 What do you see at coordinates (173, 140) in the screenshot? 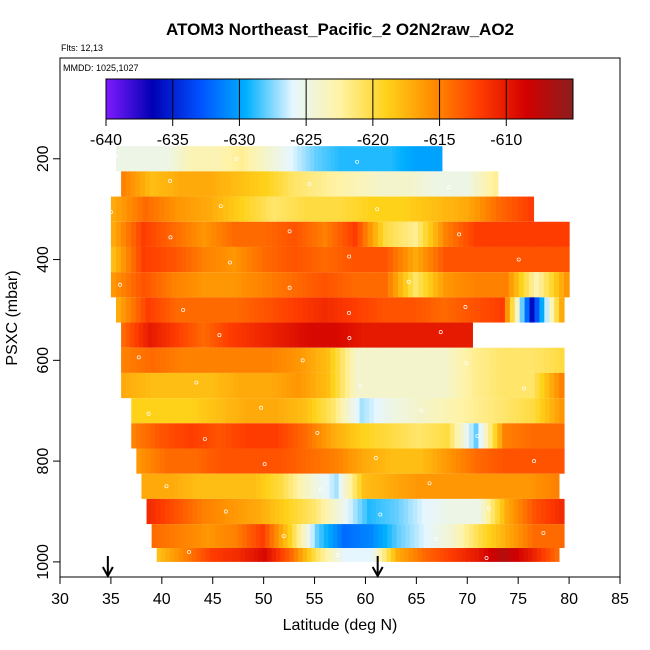
I see `colorbar-tick-label: -635` at bounding box center [173, 140].